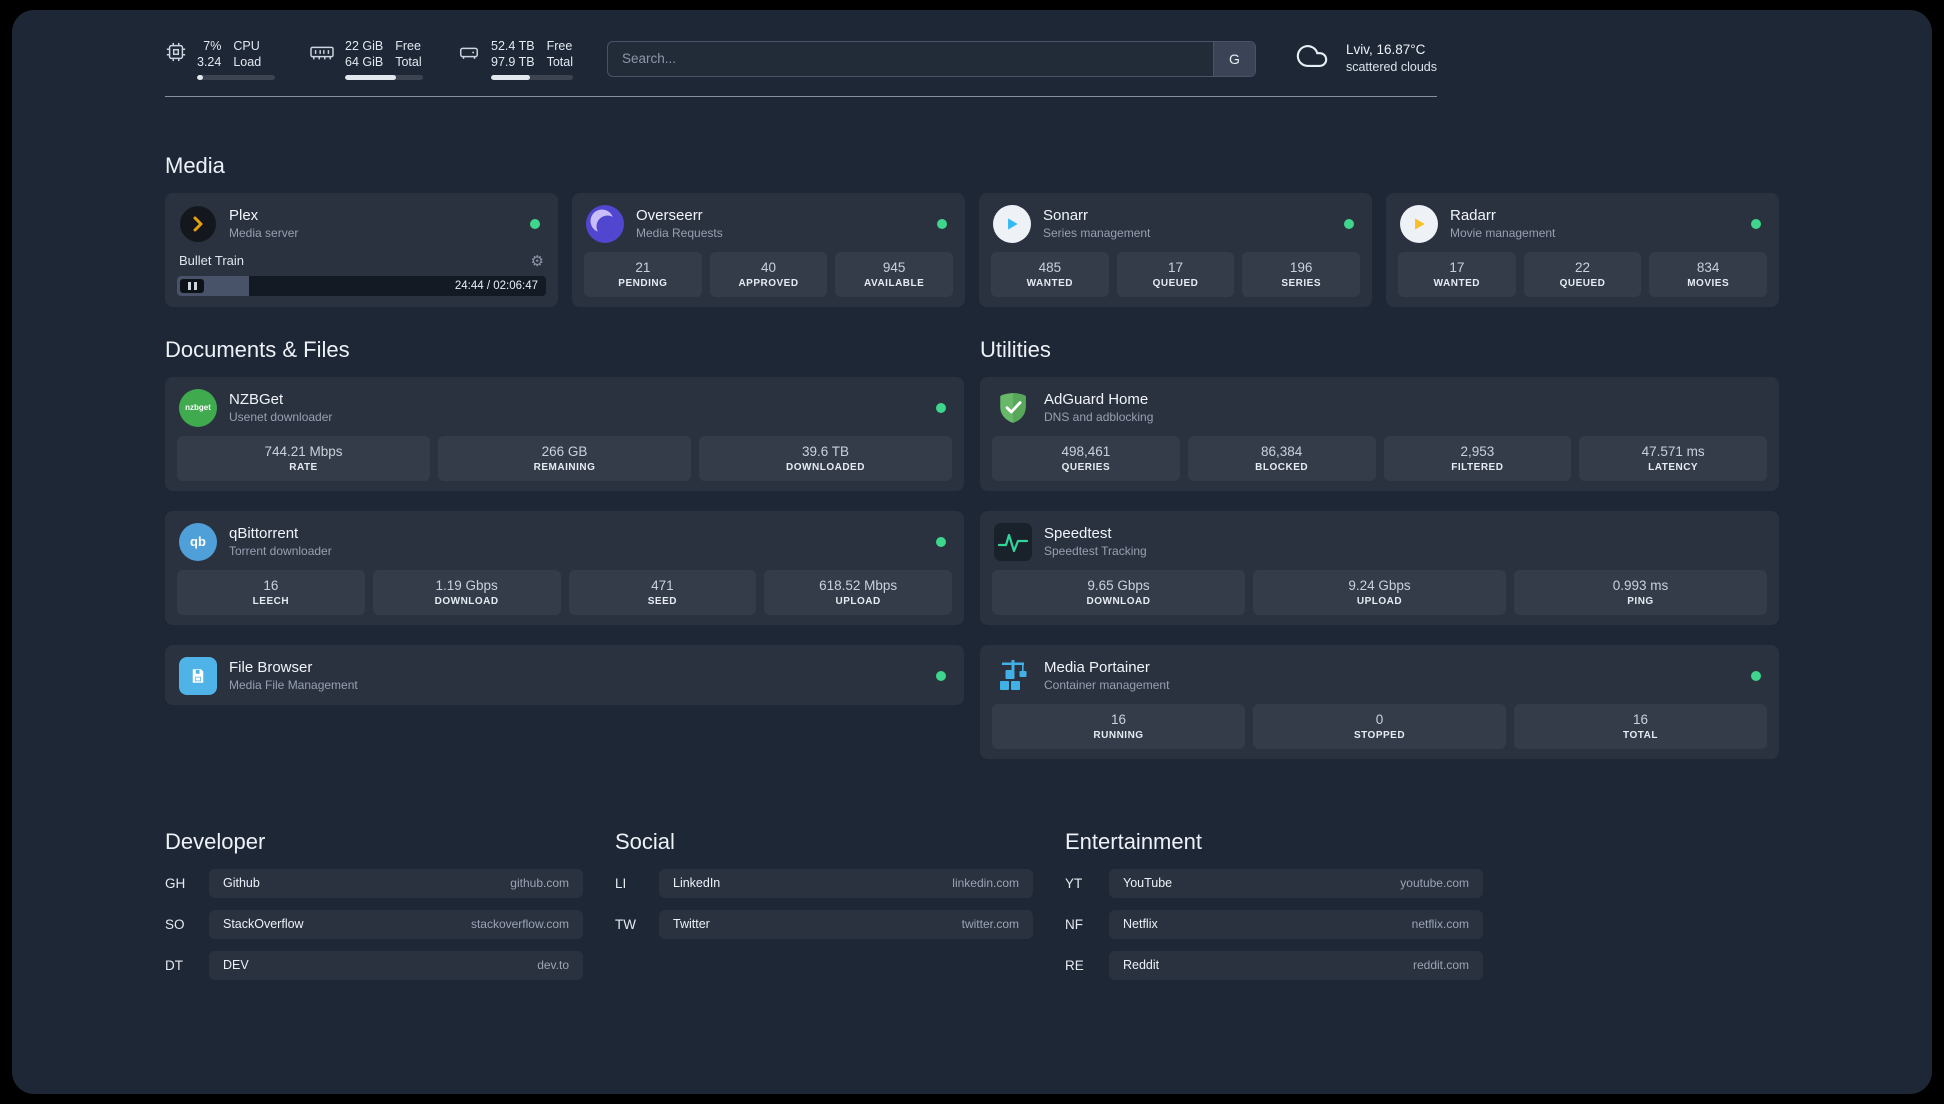 This screenshot has width=1944, height=1104. I want to click on weather-widget: Lviv, 16.87°C scattered clouds, so click(1363, 58).